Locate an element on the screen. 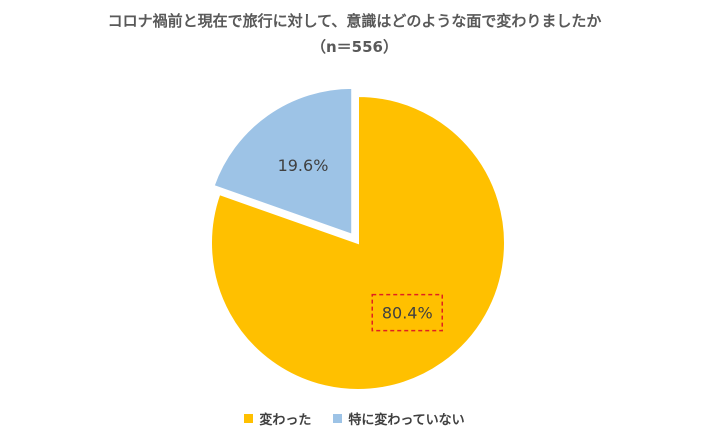 The image size is (709, 443). legend-label-unchanged: 特に変わっていない is located at coordinates (406, 420).